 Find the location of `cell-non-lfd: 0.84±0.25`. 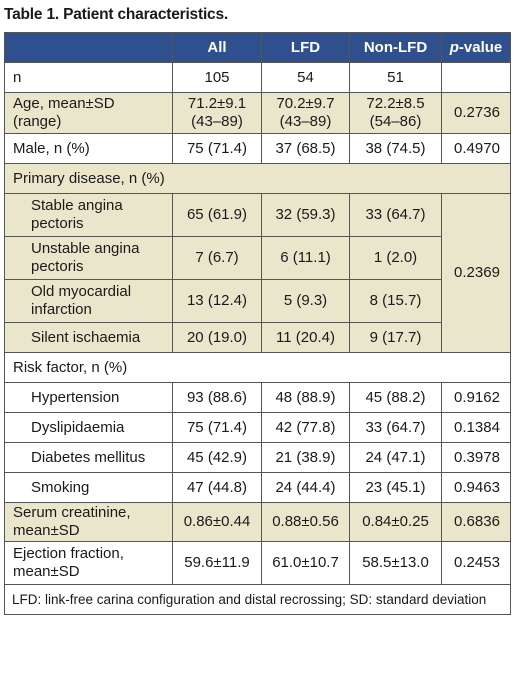

cell-non-lfd: 0.84±0.25 is located at coordinates (395, 522).